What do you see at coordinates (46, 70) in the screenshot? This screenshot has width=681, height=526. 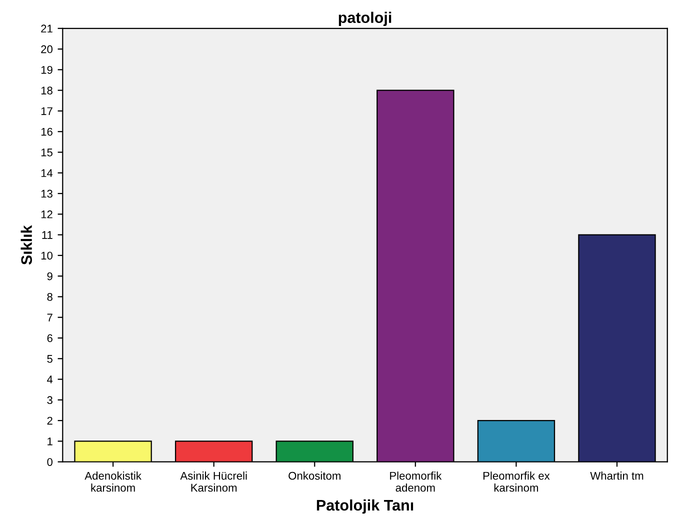 I see `y-tick-label: 19` at bounding box center [46, 70].